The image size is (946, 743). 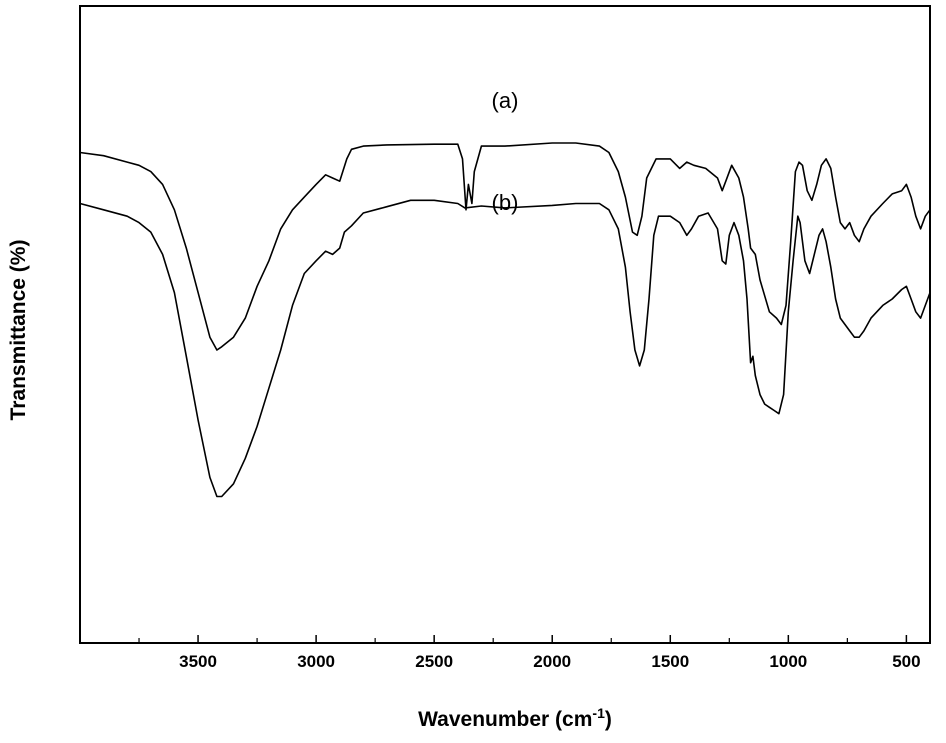 I want to click on x-tick-label: 2000, so click(x=552, y=661).